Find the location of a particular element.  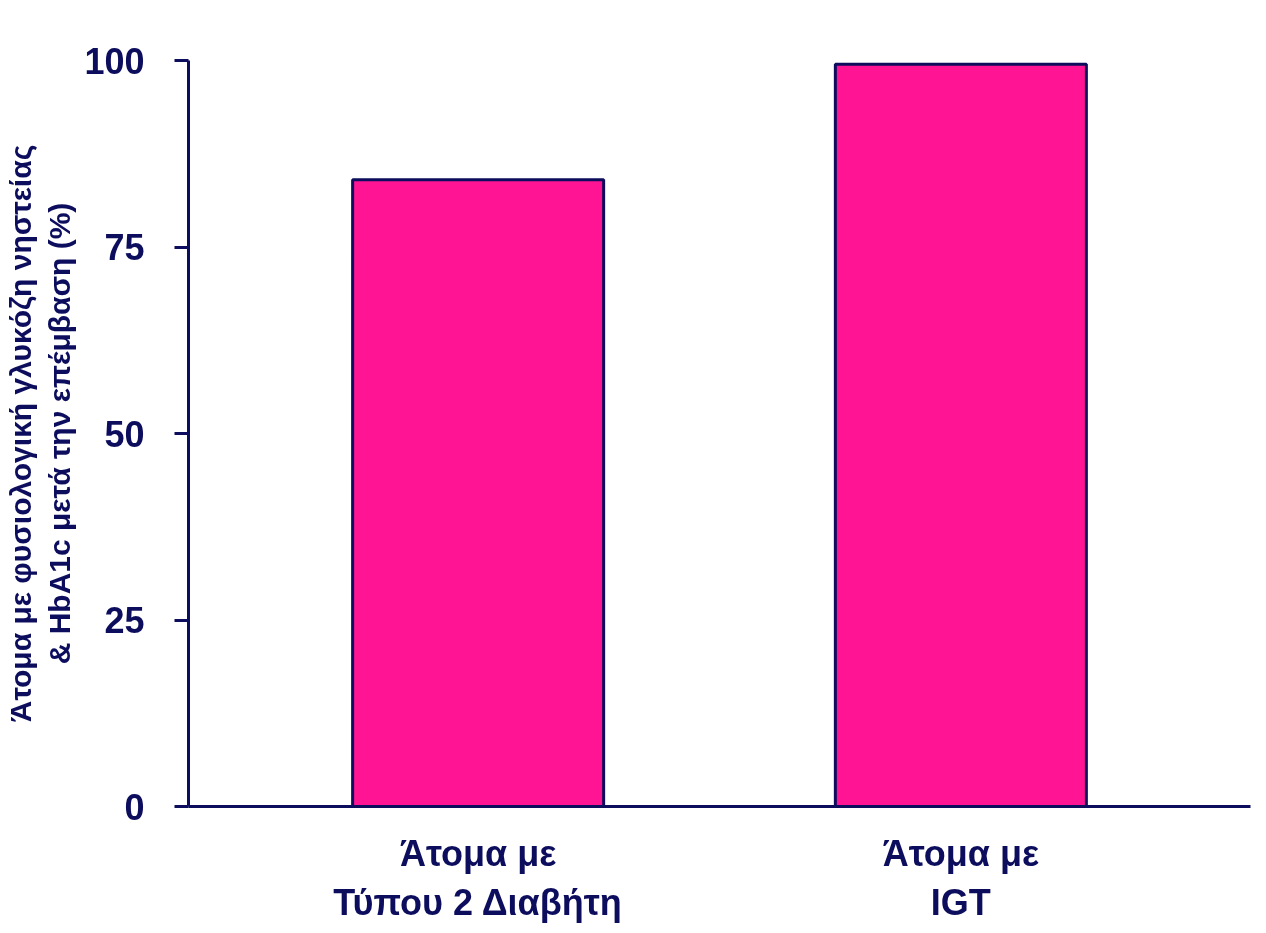

y-axis-title: Άτομα με φυσιολογική γλυκόζη νηστείας & HbA1c μετά την επέμβαση (%) is located at coordinates (40, 433).